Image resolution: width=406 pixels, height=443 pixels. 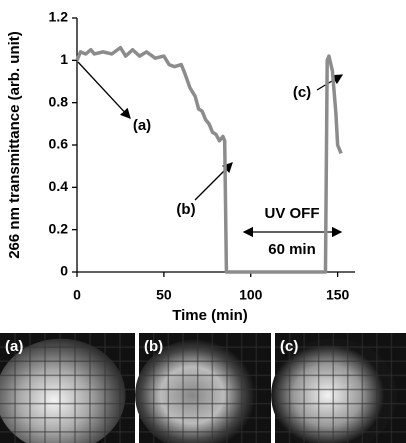 I want to click on x-tick-label: 100, so click(x=251, y=295).